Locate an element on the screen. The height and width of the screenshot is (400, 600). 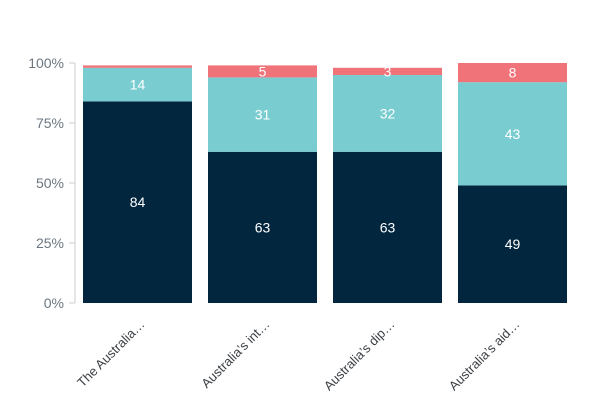
data-label: 8 is located at coordinates (513, 73).